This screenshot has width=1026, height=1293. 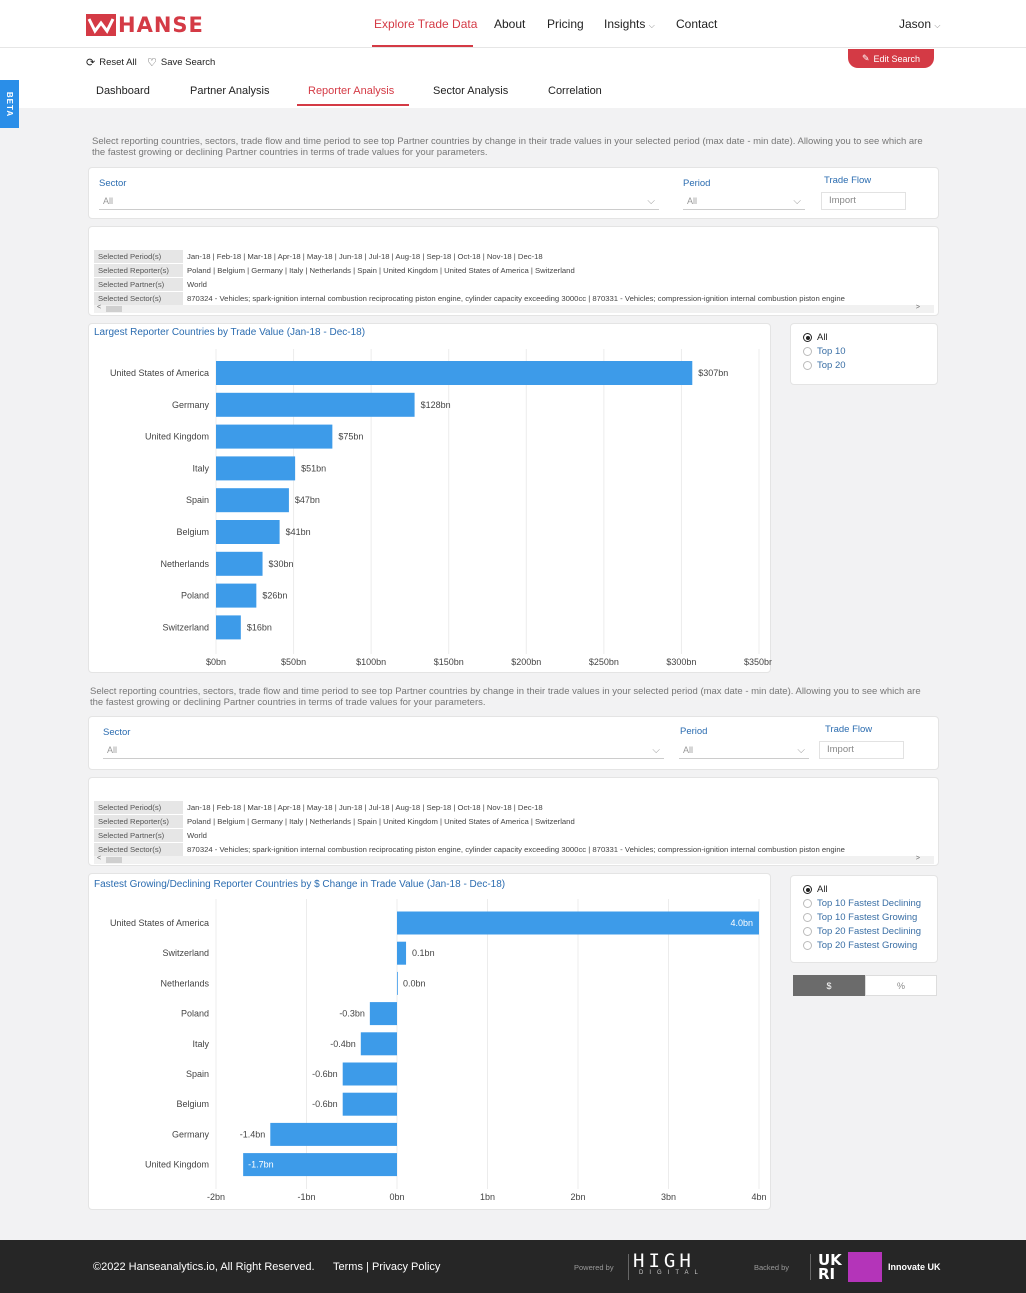 I want to click on toggle-percent: %, so click(x=901, y=985).